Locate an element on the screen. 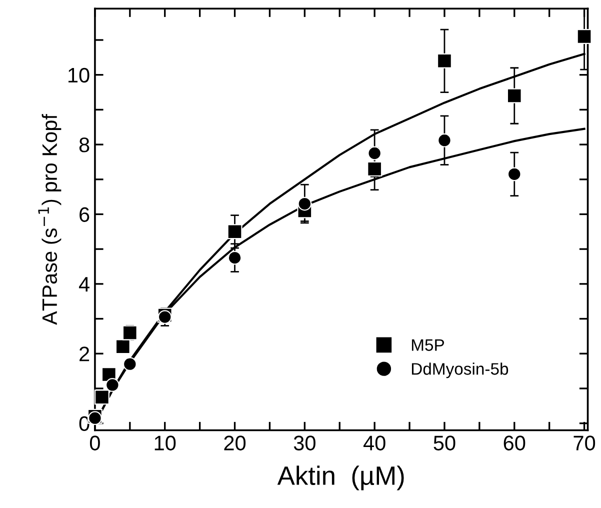 Image resolution: width=601 pixels, height=508 pixels. x-tick-label: 40 is located at coordinates (374, 443).